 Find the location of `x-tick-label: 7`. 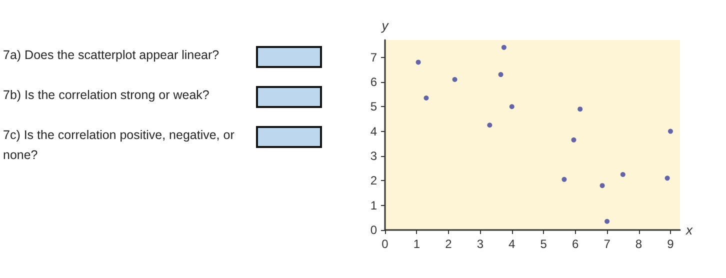

x-tick-label: 7 is located at coordinates (607, 244).